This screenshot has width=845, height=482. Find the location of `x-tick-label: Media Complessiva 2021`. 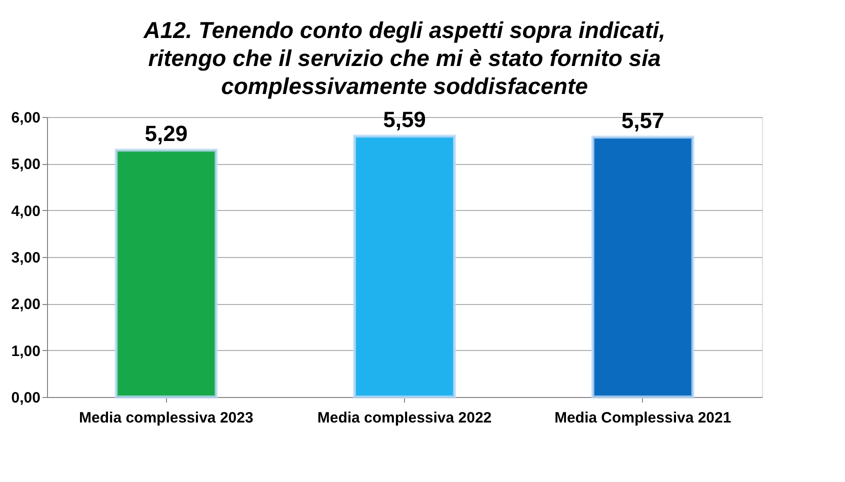

x-tick-label: Media Complessiva 2021 is located at coordinates (643, 418).